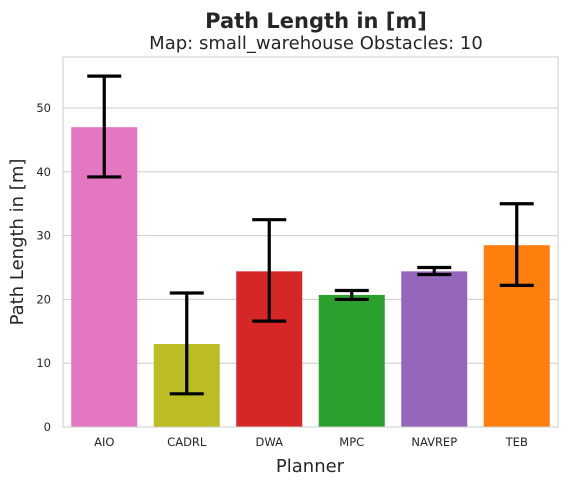 The height and width of the screenshot is (486, 568). What do you see at coordinates (351, 295) in the screenshot?
I see `error-bar-mpc` at bounding box center [351, 295].